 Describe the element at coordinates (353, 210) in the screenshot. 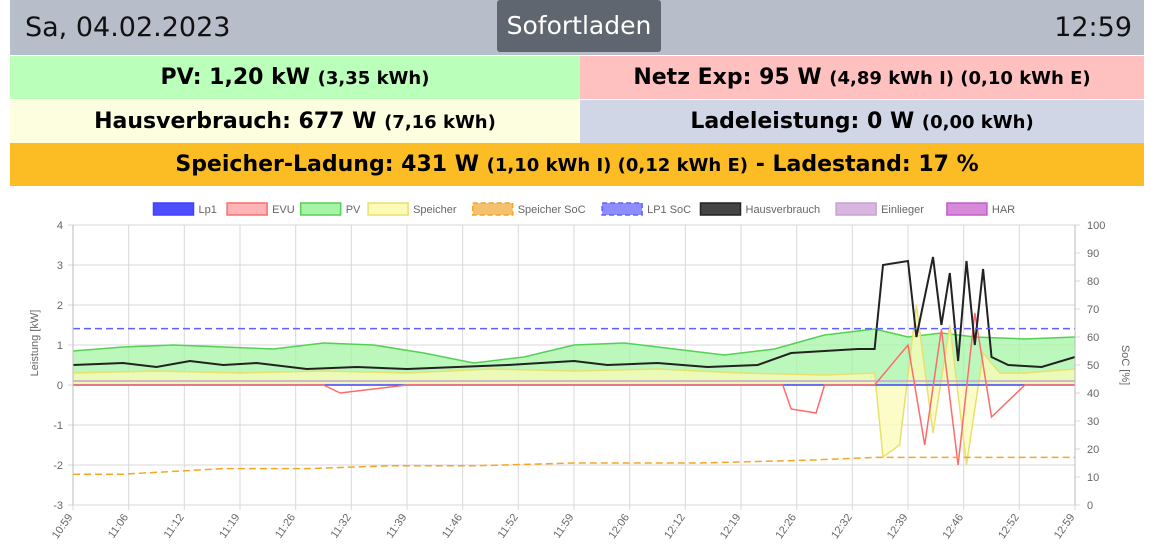

I see `legend-label: PV` at that location.